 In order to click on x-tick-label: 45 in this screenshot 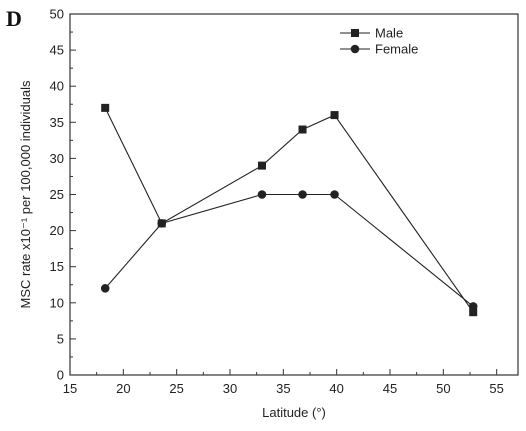, I will do `click(390, 388)`.